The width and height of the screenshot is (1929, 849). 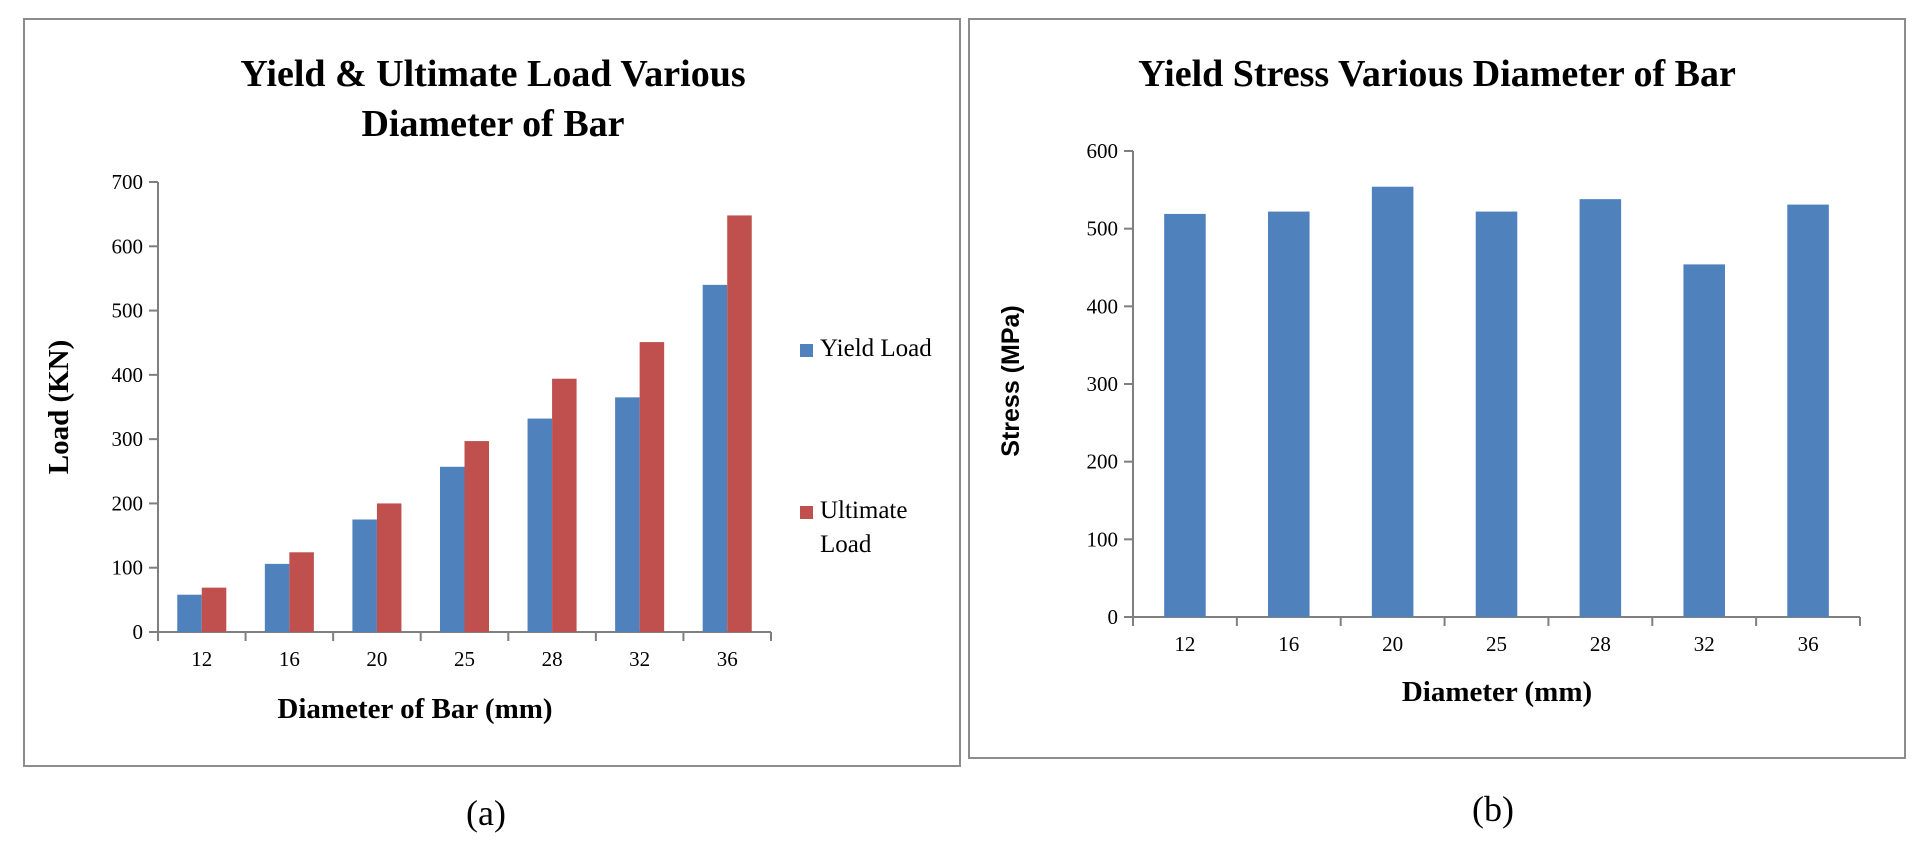 What do you see at coordinates (1011, 380) in the screenshot?
I see `chart-b-y-axis-label: Stress (MPa)` at bounding box center [1011, 380].